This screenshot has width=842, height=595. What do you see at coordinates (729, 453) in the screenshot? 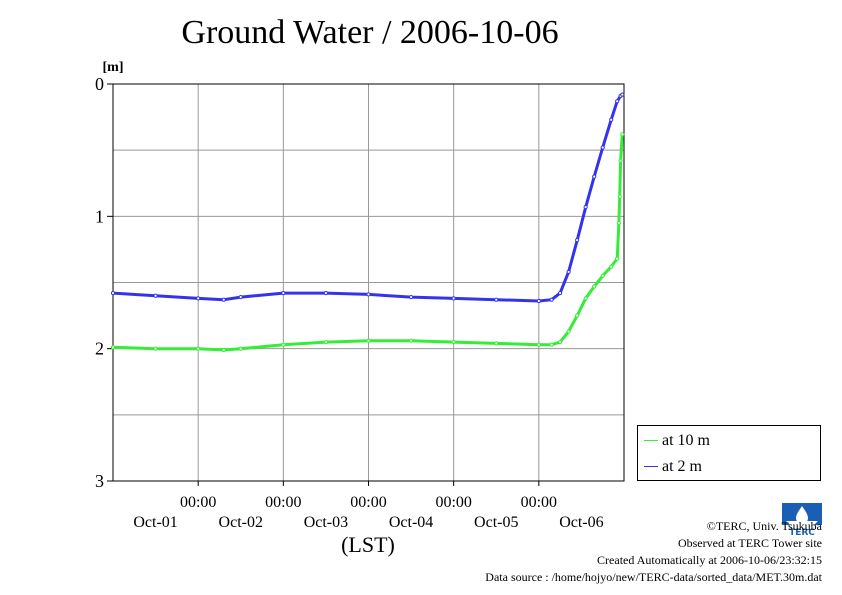
I see `legend: at 10 m at 2 m` at bounding box center [729, 453].